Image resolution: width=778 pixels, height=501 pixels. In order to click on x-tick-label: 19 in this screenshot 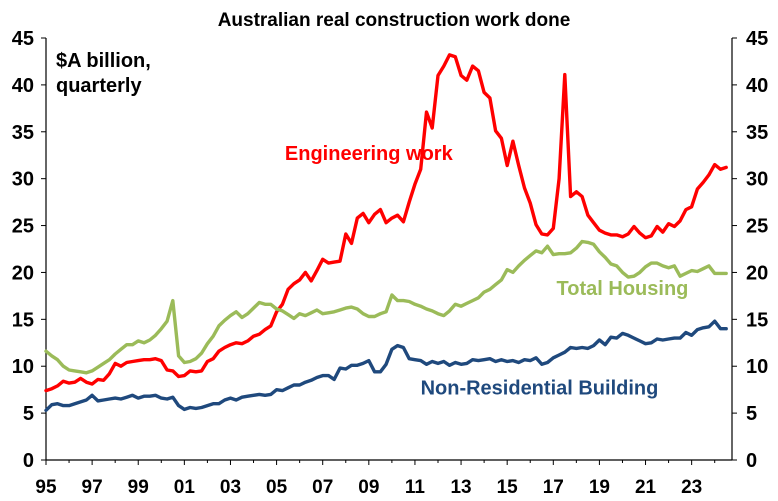, I will do `click(599, 487)`.